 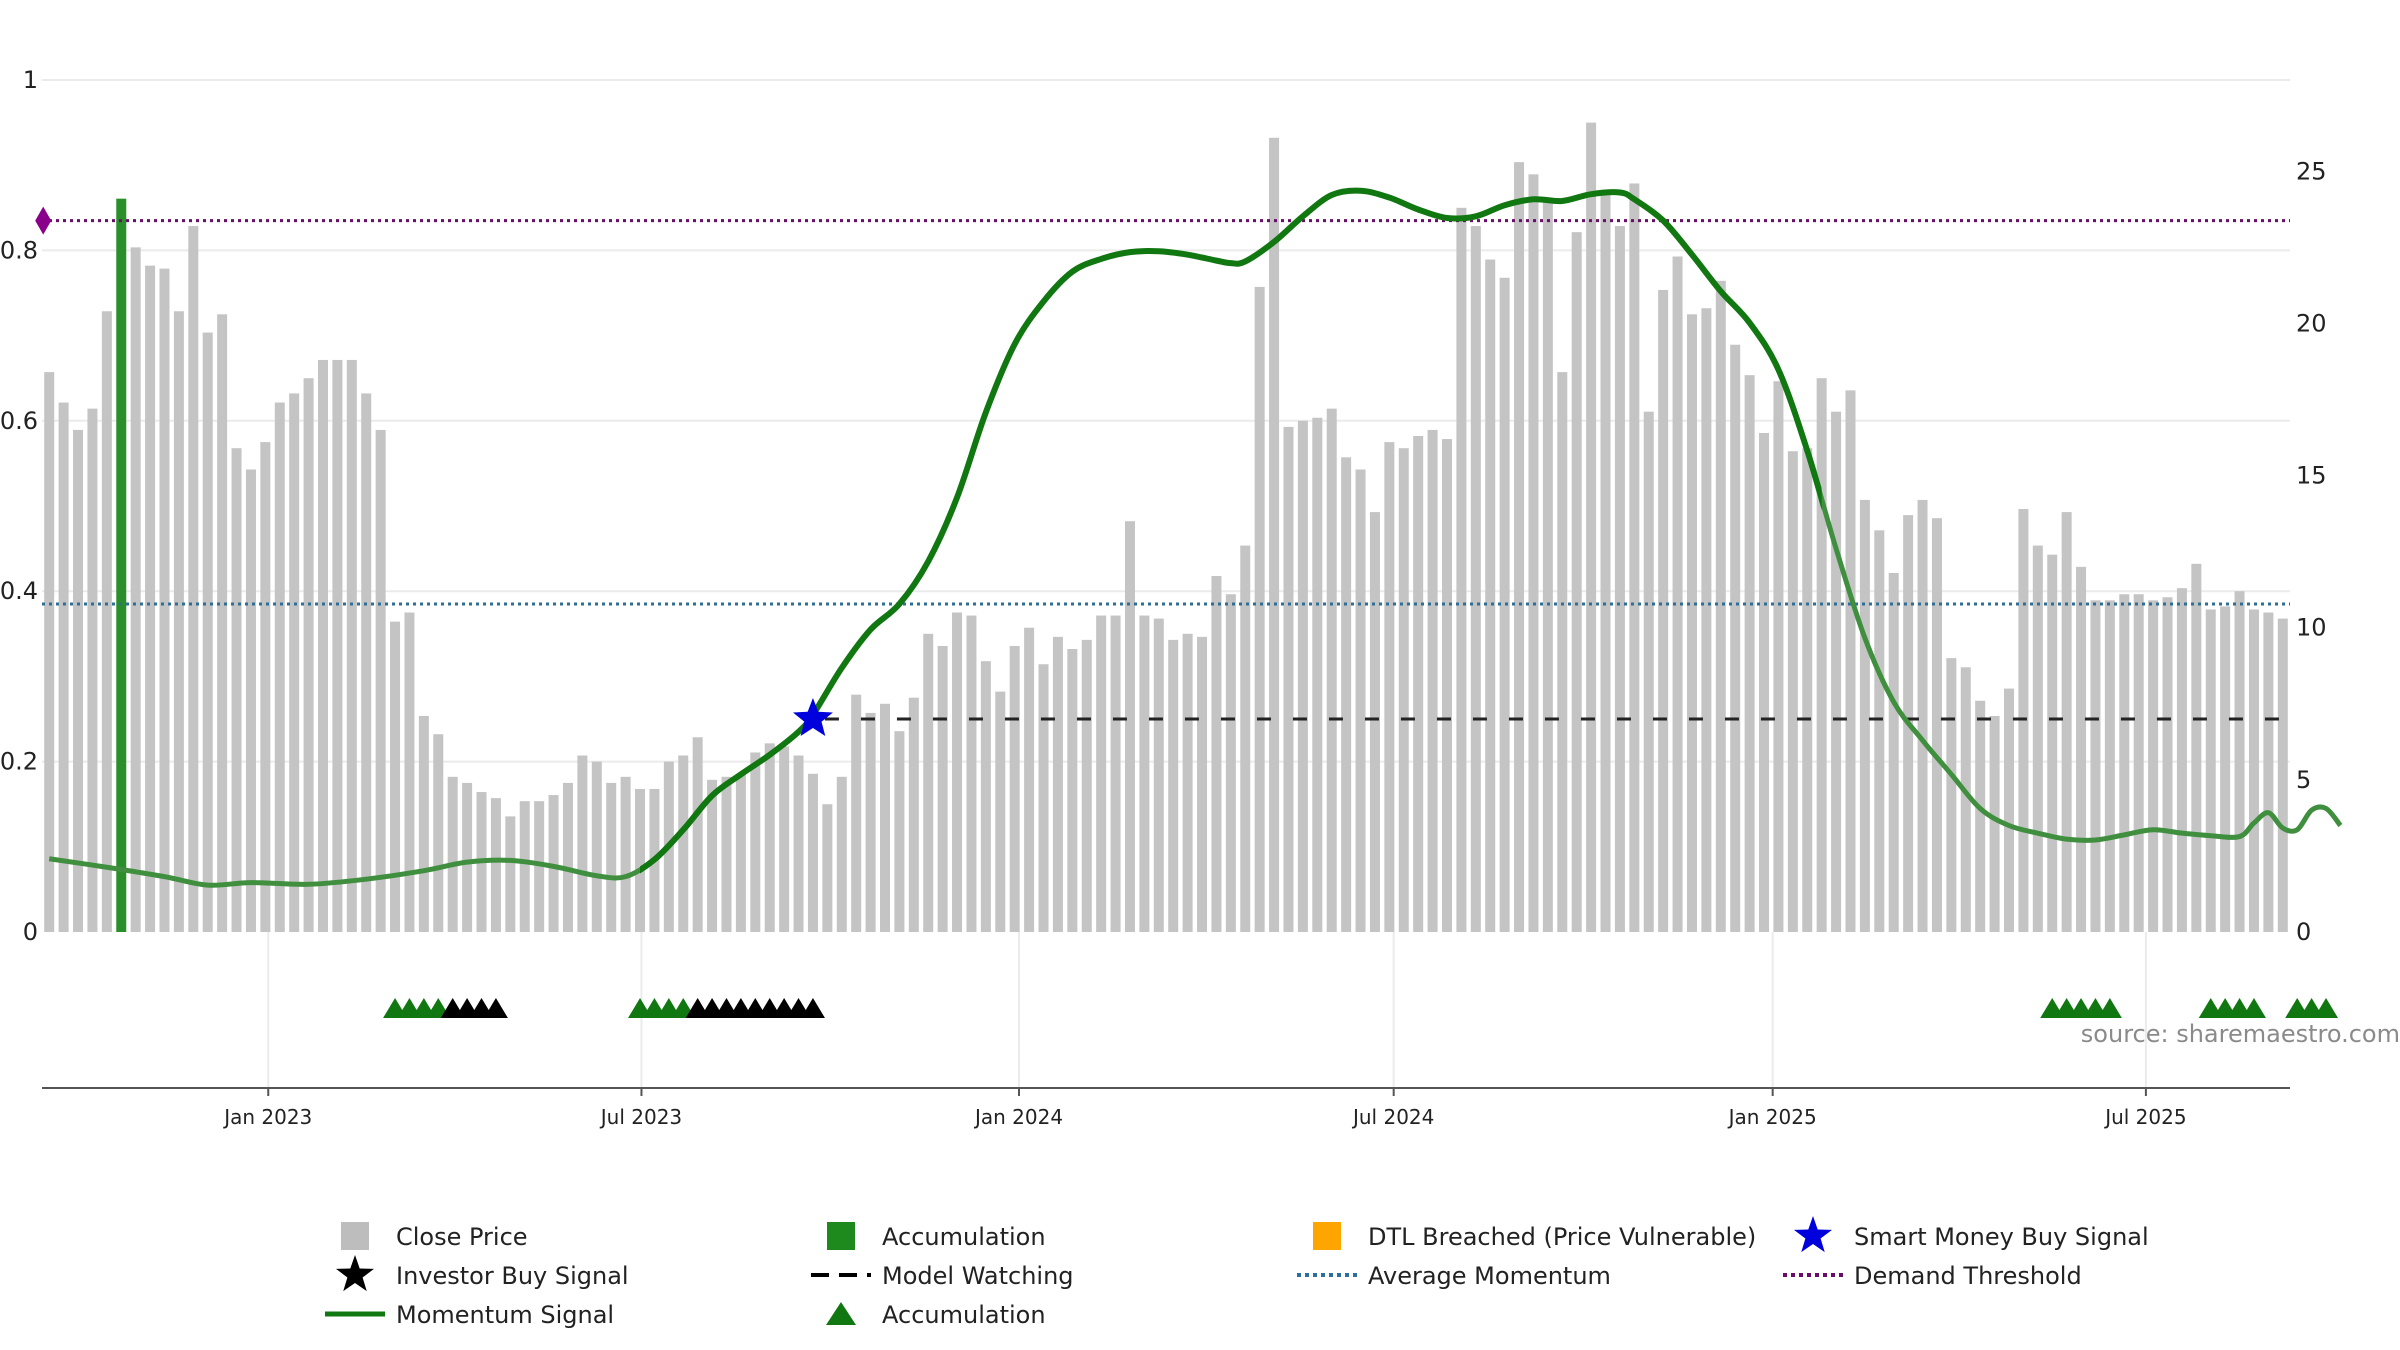 What do you see at coordinates (462, 1237) in the screenshot?
I see `legend-label: Close Price` at bounding box center [462, 1237].